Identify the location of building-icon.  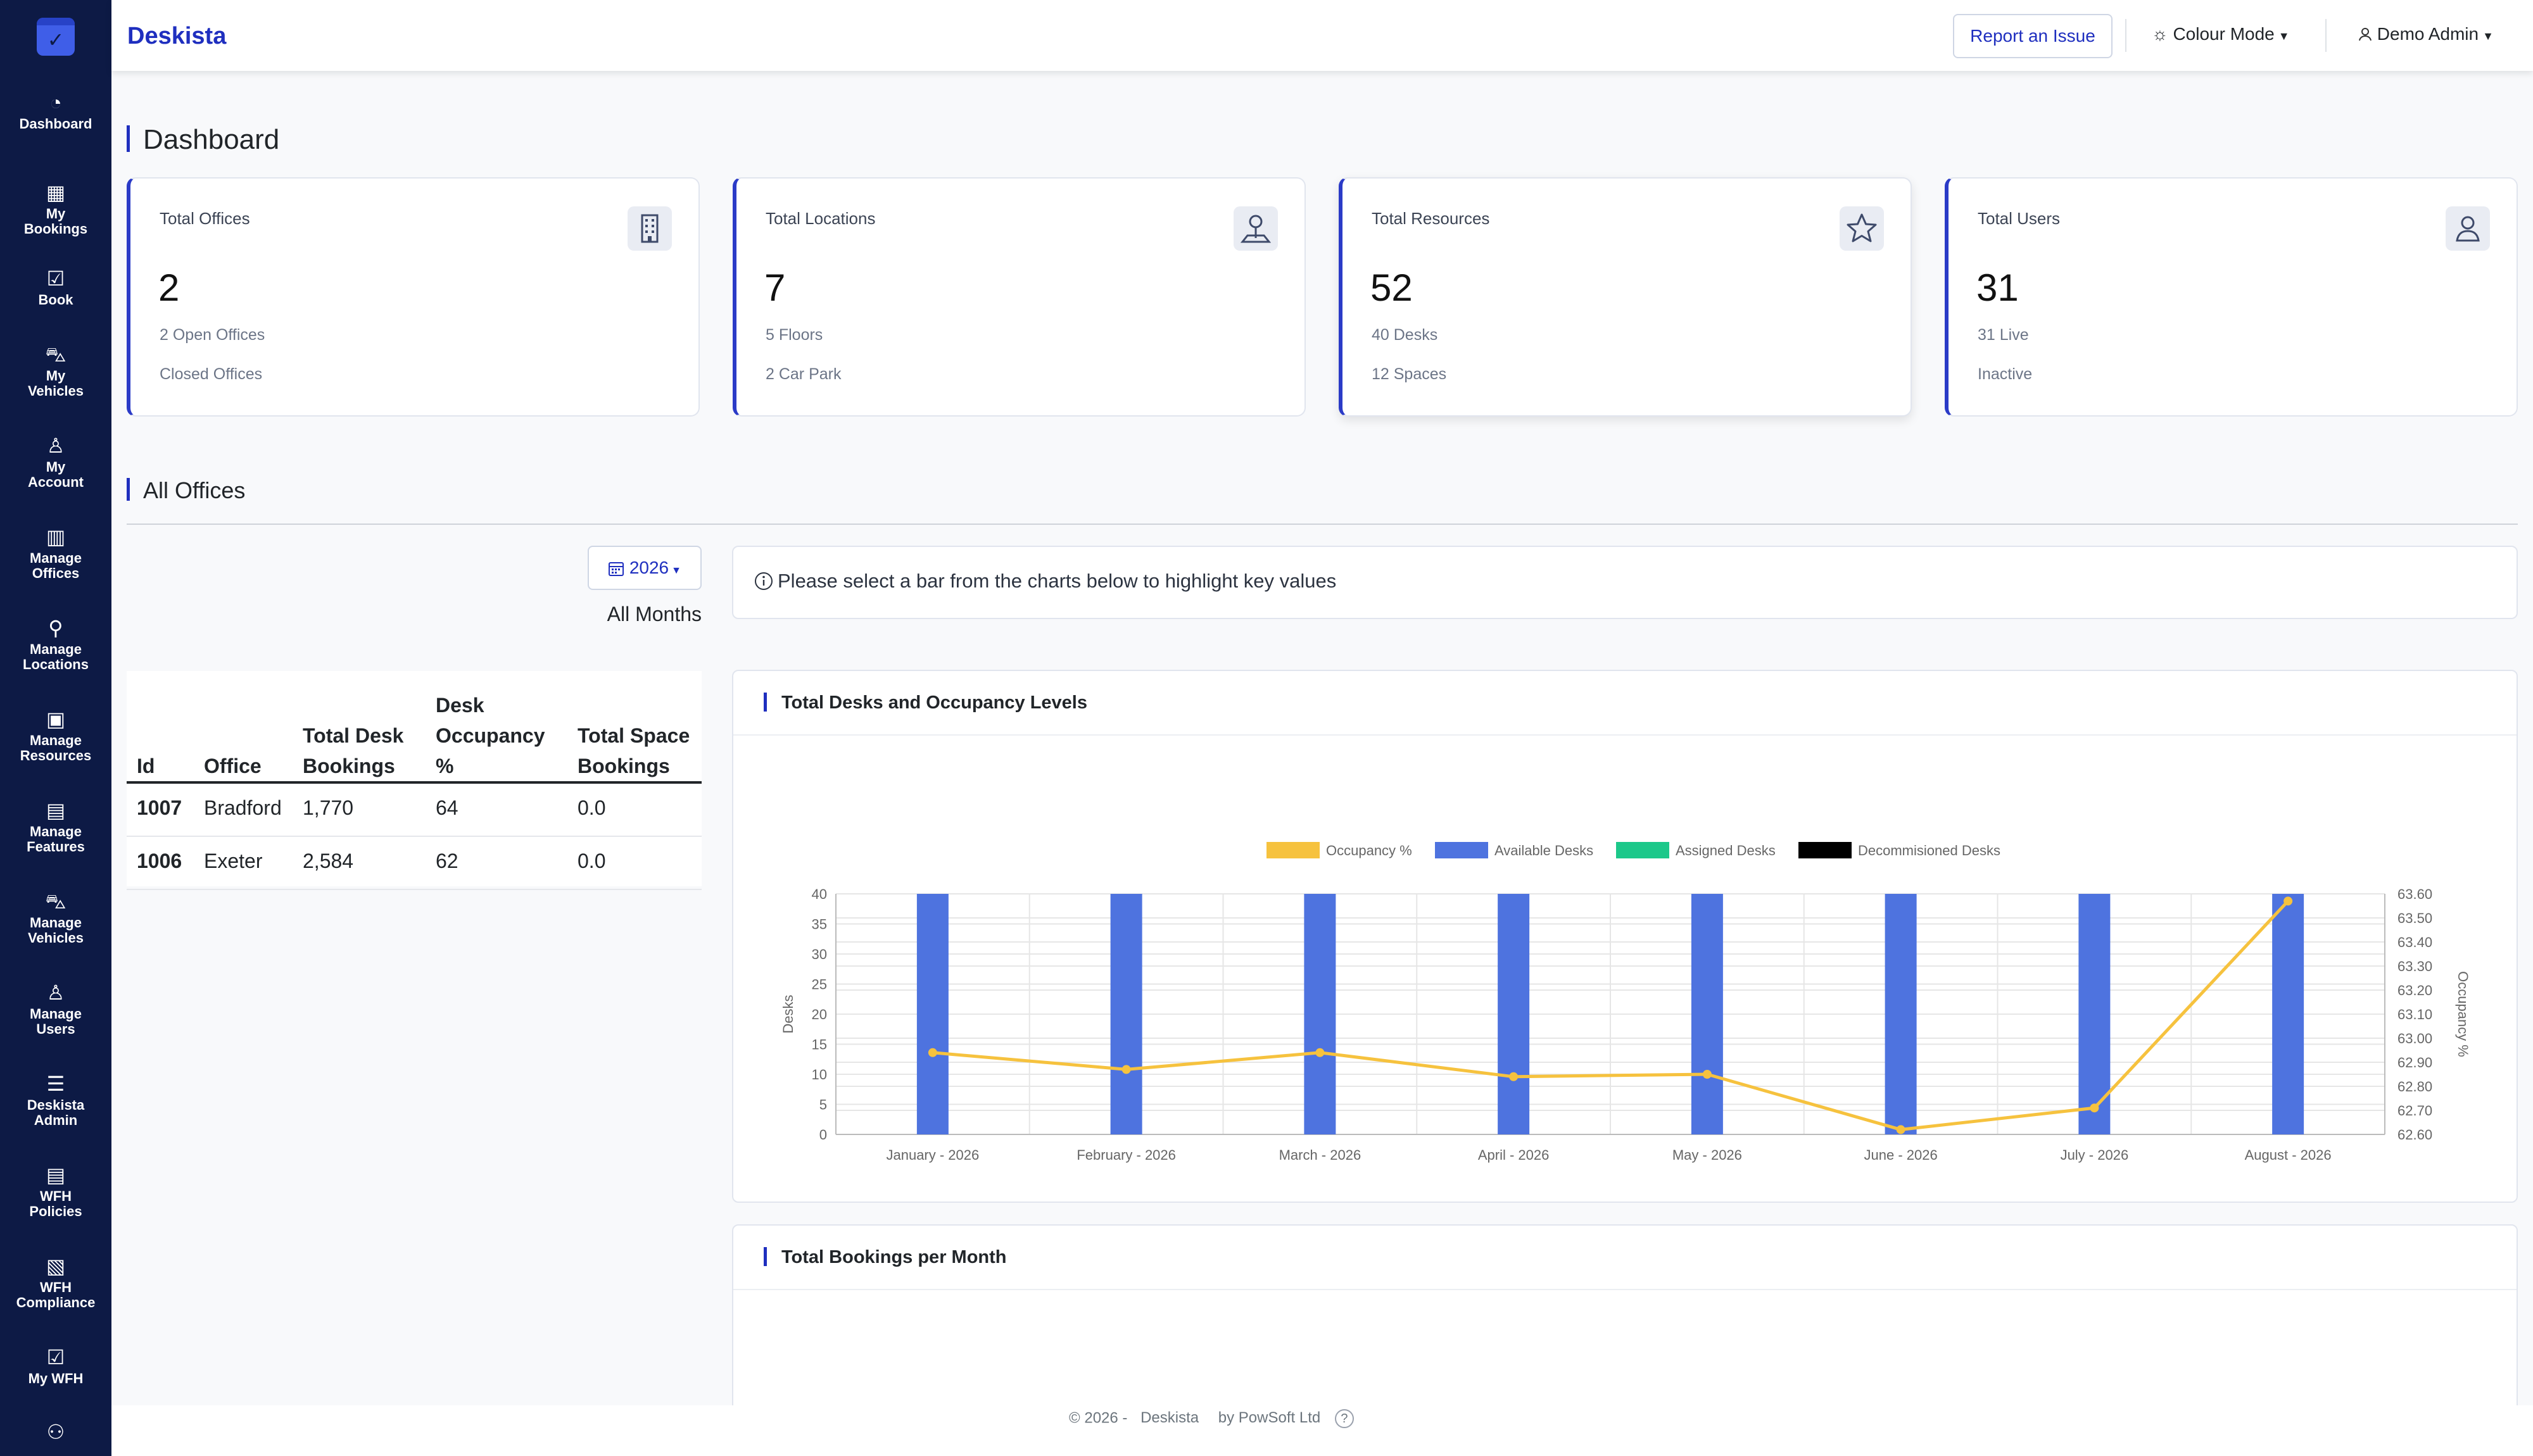
(650, 228).